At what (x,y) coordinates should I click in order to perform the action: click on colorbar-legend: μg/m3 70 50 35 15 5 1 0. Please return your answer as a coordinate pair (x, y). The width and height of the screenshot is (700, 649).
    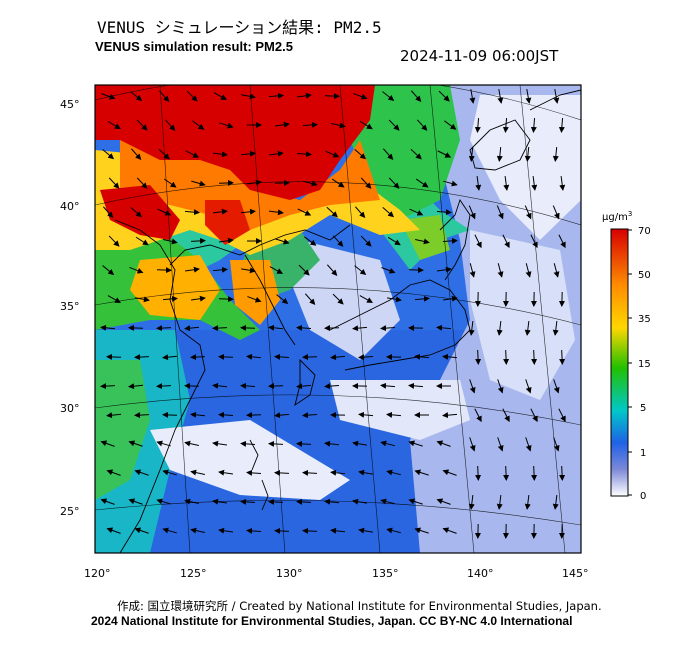
    Looking at the image, I should click on (626, 356).